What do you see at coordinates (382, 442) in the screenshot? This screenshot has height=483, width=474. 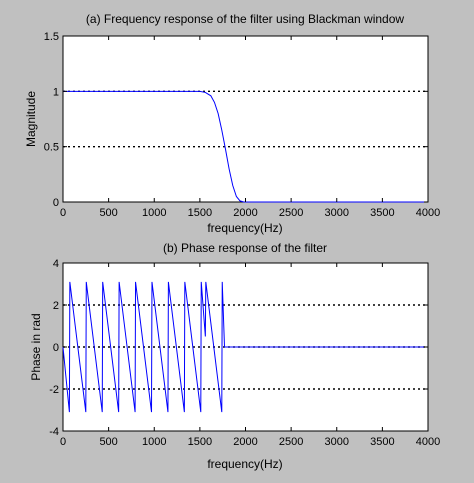 I see `x-tick-label-b-7: 3500` at bounding box center [382, 442].